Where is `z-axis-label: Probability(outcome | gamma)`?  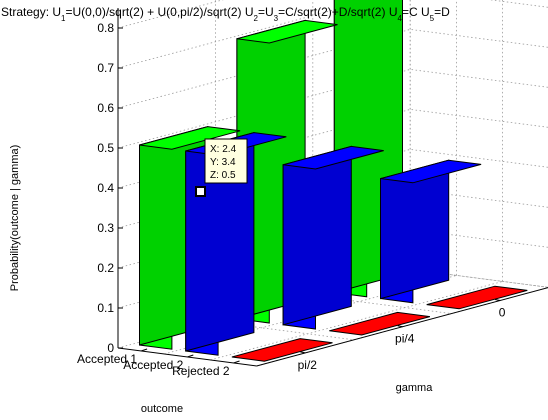
z-axis-label: Probability(outcome | gamma) is located at coordinates (15, 218).